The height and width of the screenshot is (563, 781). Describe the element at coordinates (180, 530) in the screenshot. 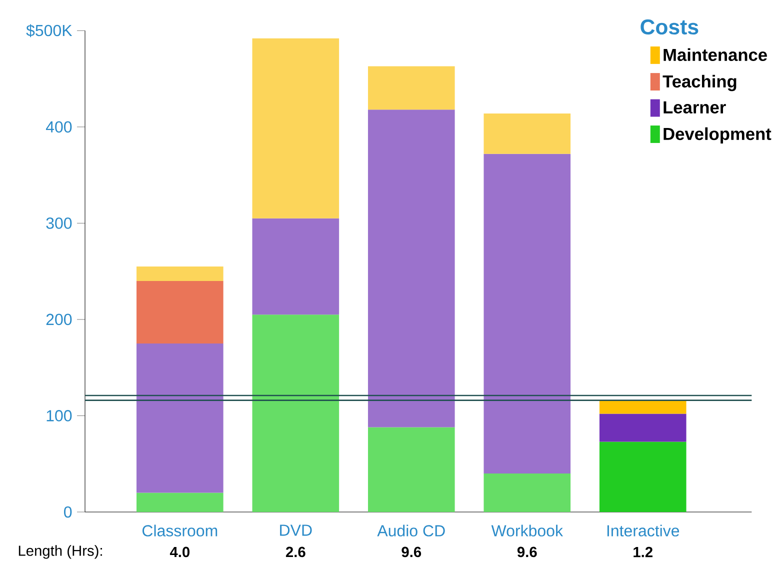

I see `x-tick-label: Classroom` at that location.